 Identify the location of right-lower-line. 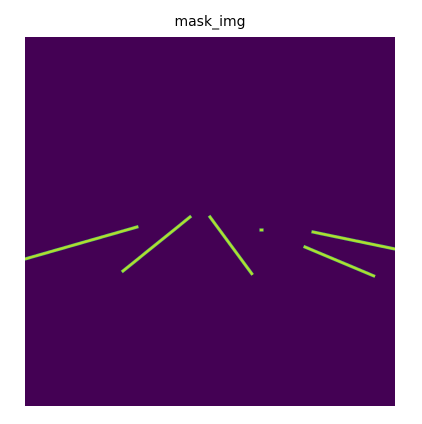
(339, 261).